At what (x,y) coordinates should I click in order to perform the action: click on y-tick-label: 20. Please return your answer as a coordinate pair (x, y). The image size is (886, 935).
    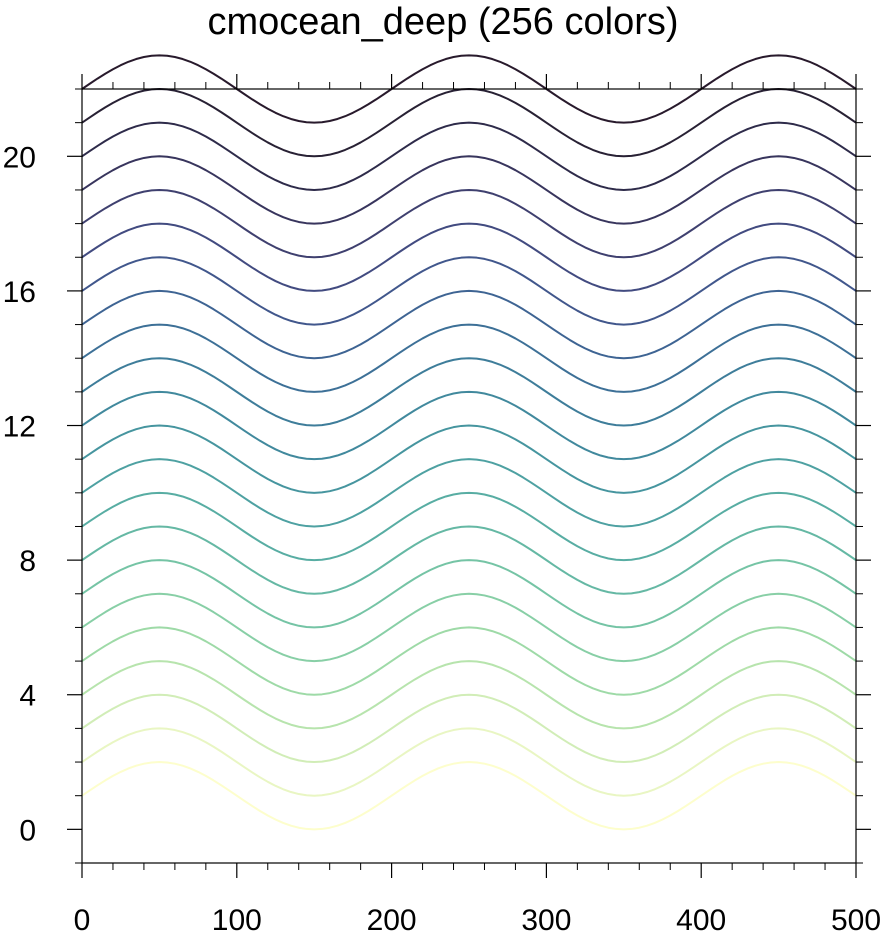
    Looking at the image, I should click on (19, 157).